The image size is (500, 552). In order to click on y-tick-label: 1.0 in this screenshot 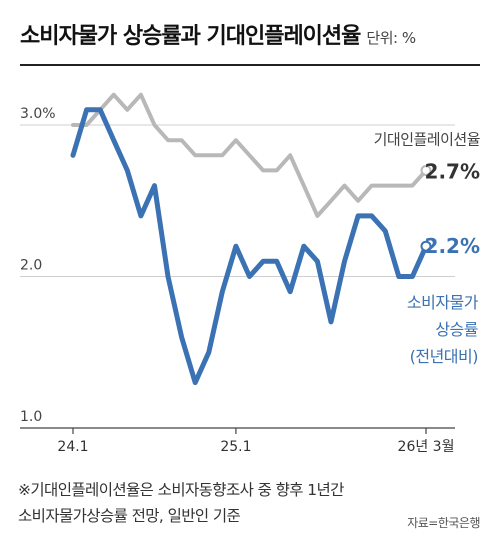, I will do `click(31, 417)`.